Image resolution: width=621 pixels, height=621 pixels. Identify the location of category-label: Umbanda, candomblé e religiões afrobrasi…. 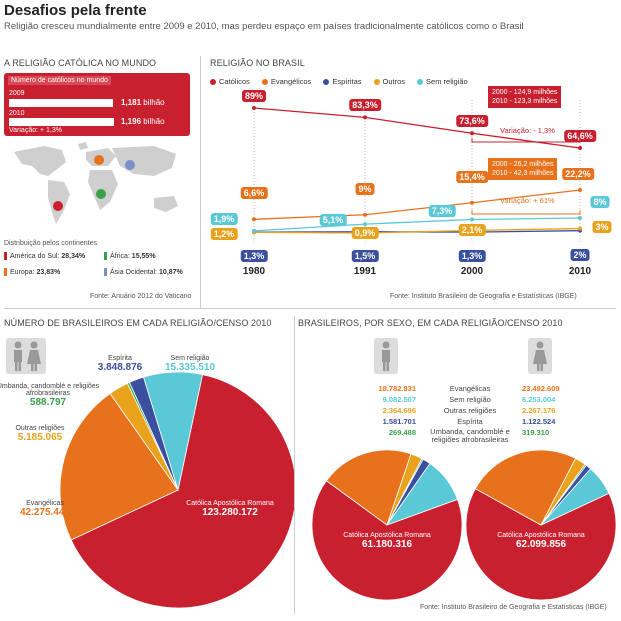
(470, 435).